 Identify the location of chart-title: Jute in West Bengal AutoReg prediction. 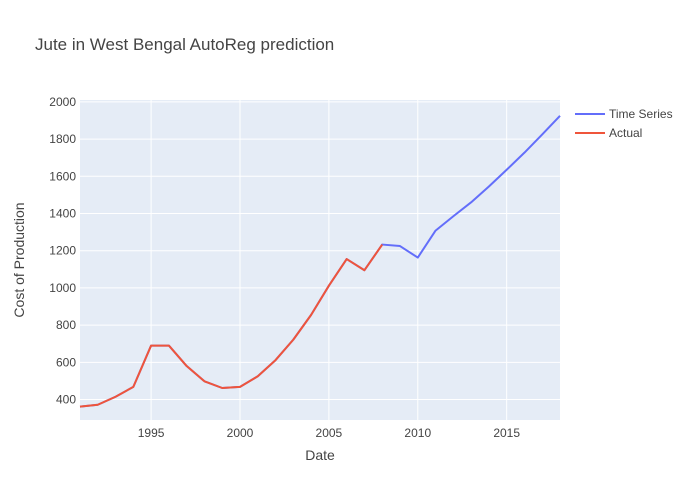
(184, 44).